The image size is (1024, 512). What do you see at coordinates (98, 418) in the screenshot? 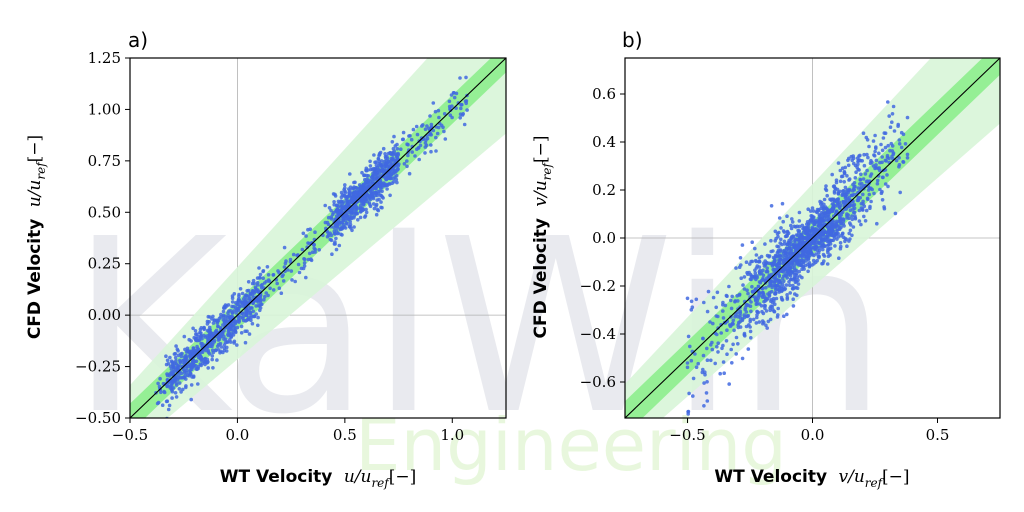
I see `y-tick-label: −0.50` at bounding box center [98, 418].